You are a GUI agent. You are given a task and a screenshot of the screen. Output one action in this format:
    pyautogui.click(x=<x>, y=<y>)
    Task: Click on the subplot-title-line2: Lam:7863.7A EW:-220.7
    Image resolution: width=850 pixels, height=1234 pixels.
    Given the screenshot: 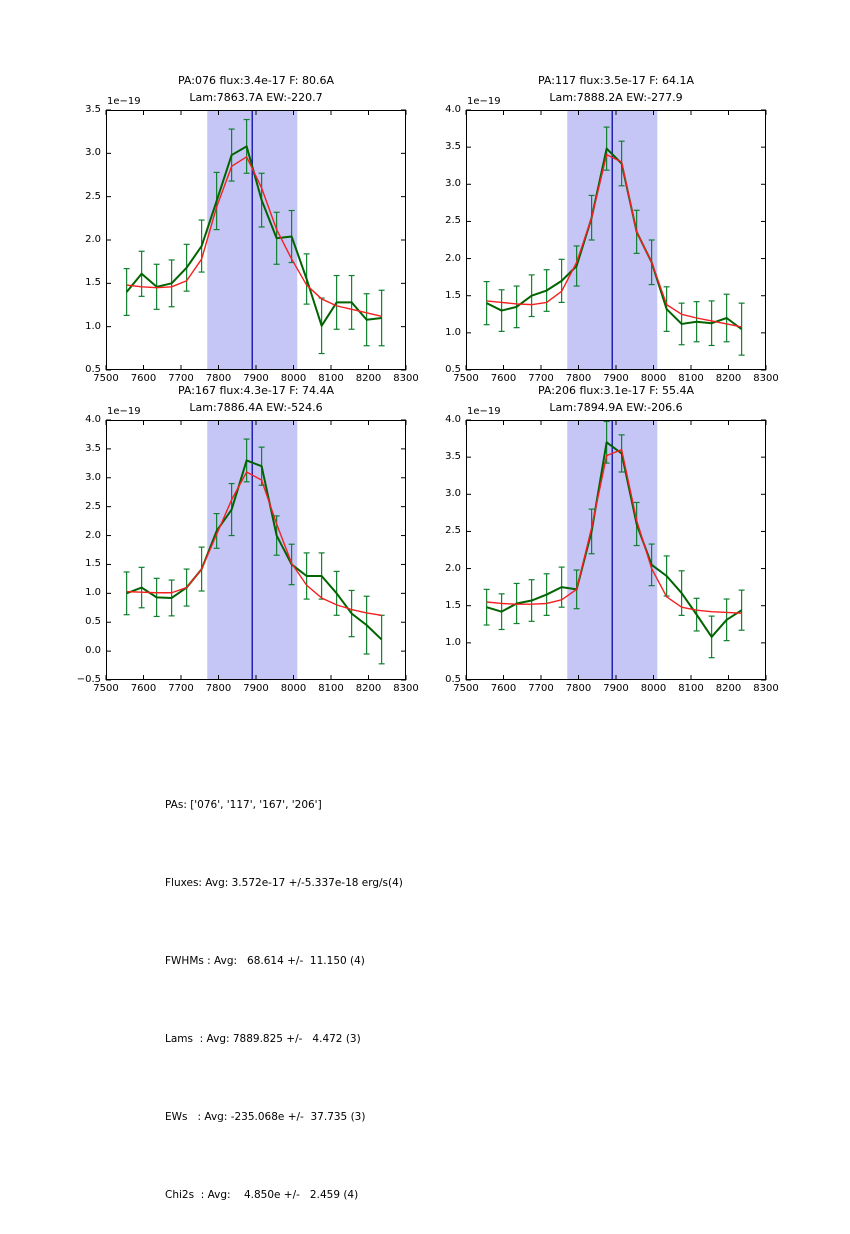 What is the action you would take?
    pyautogui.click(x=256, y=97)
    